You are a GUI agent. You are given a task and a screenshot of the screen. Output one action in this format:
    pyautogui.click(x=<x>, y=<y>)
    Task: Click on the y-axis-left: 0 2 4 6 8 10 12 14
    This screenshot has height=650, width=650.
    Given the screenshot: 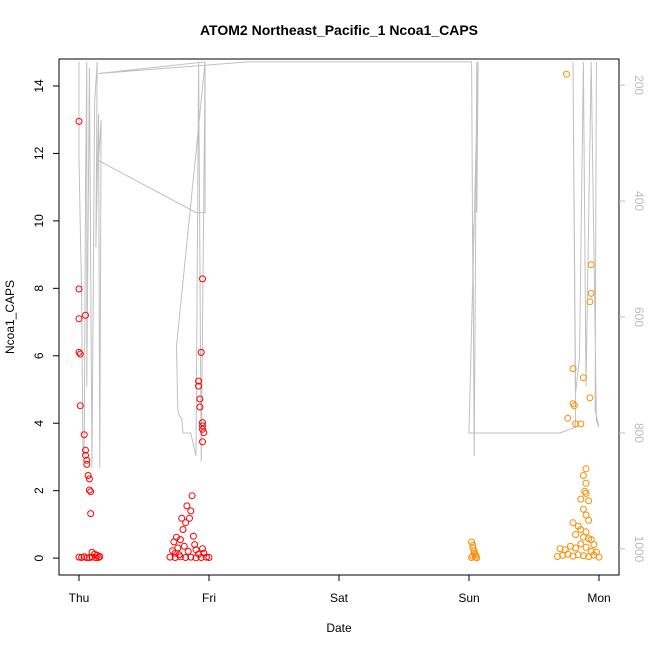 What is the action you would take?
    pyautogui.click(x=45, y=320)
    